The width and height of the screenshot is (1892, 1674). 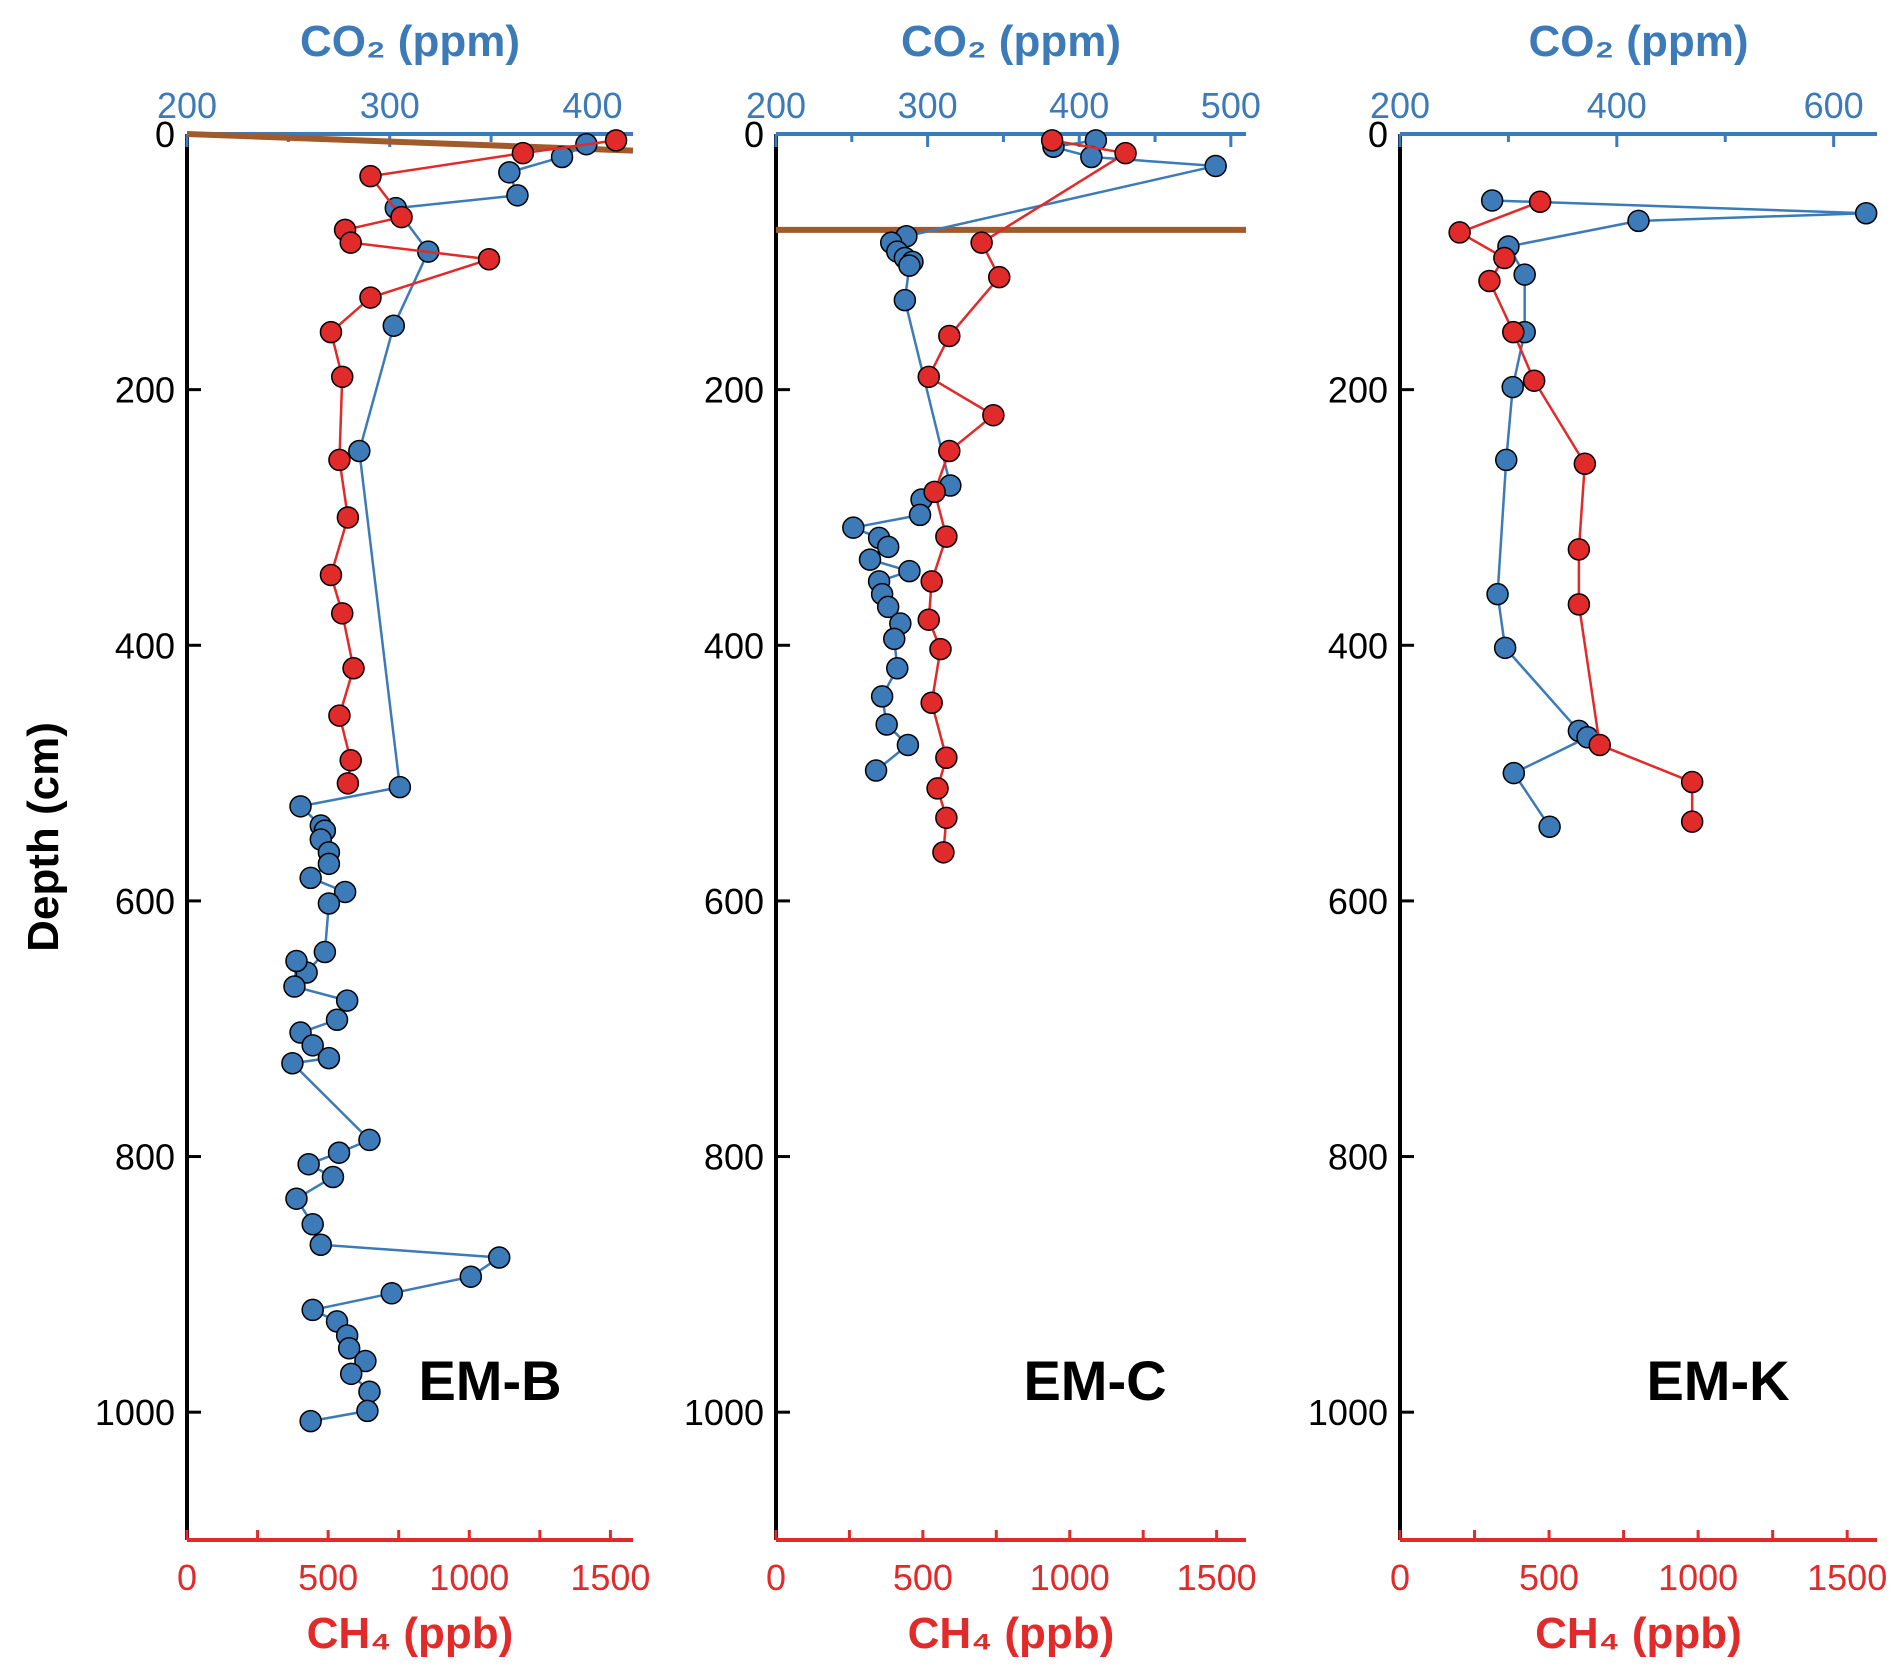 What do you see at coordinates (1679, 513) in the screenshot?
I see `co2-series-line` at bounding box center [1679, 513].